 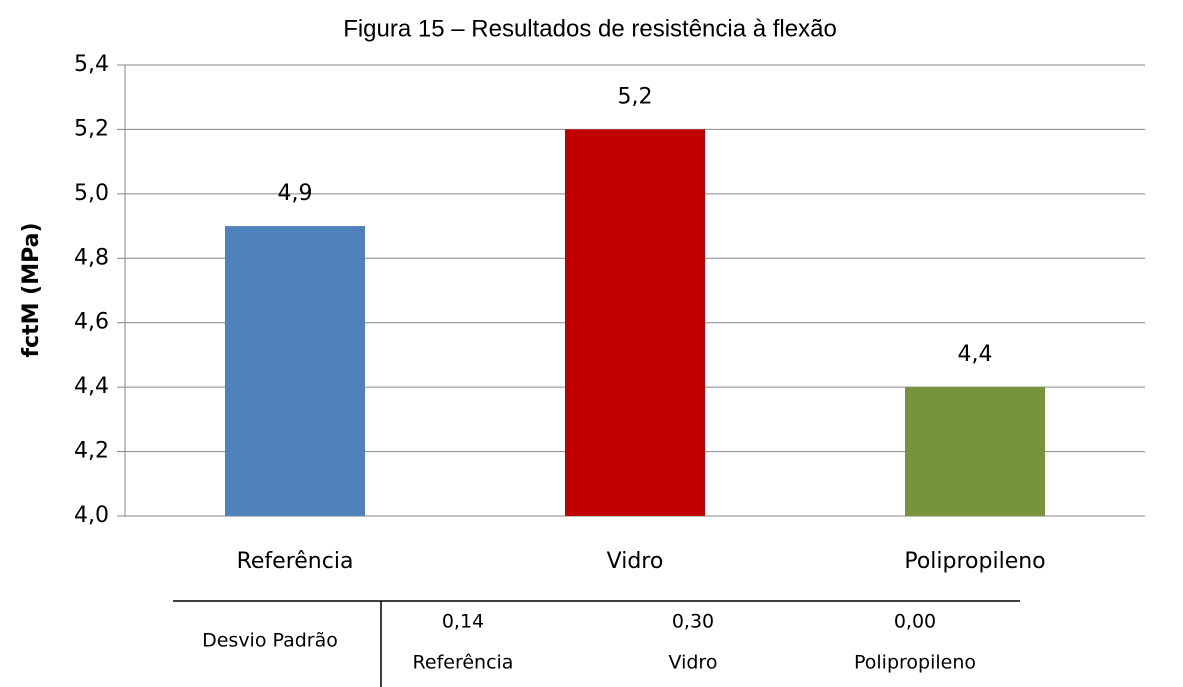 I want to click on y-tick-label: 4,8, so click(x=91, y=257).